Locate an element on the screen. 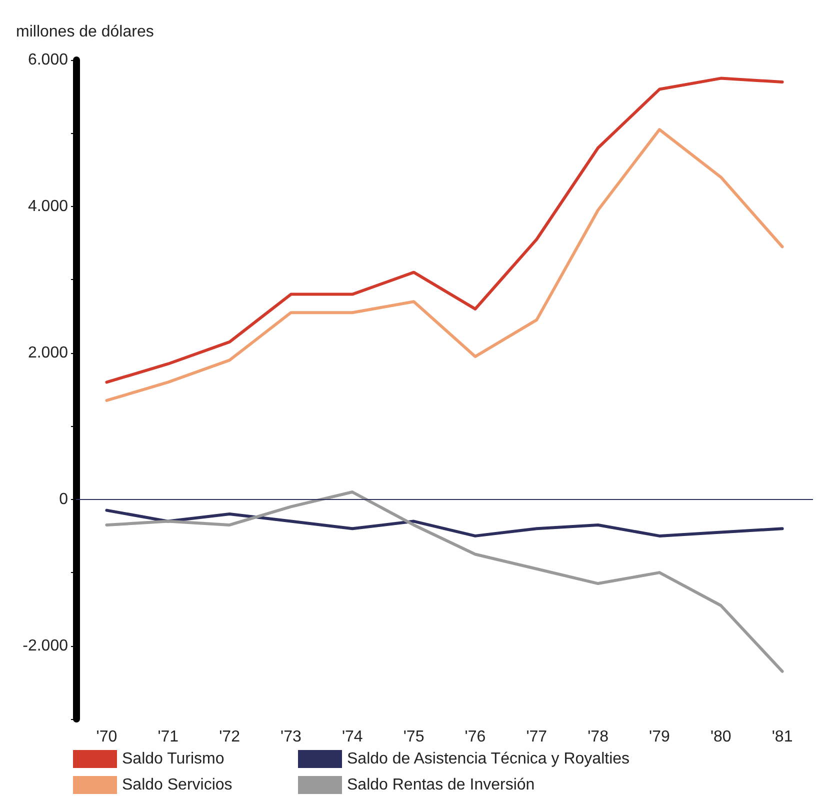 This screenshot has width=827, height=807. y-tick-label: 6.000 is located at coordinates (48, 60).